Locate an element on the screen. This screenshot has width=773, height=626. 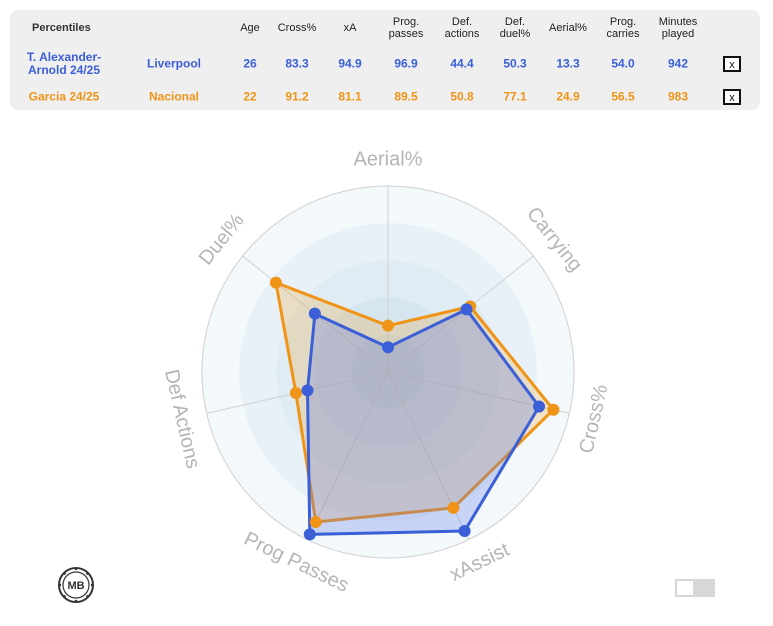
stat-value: 54.0 is located at coordinates (623, 63).